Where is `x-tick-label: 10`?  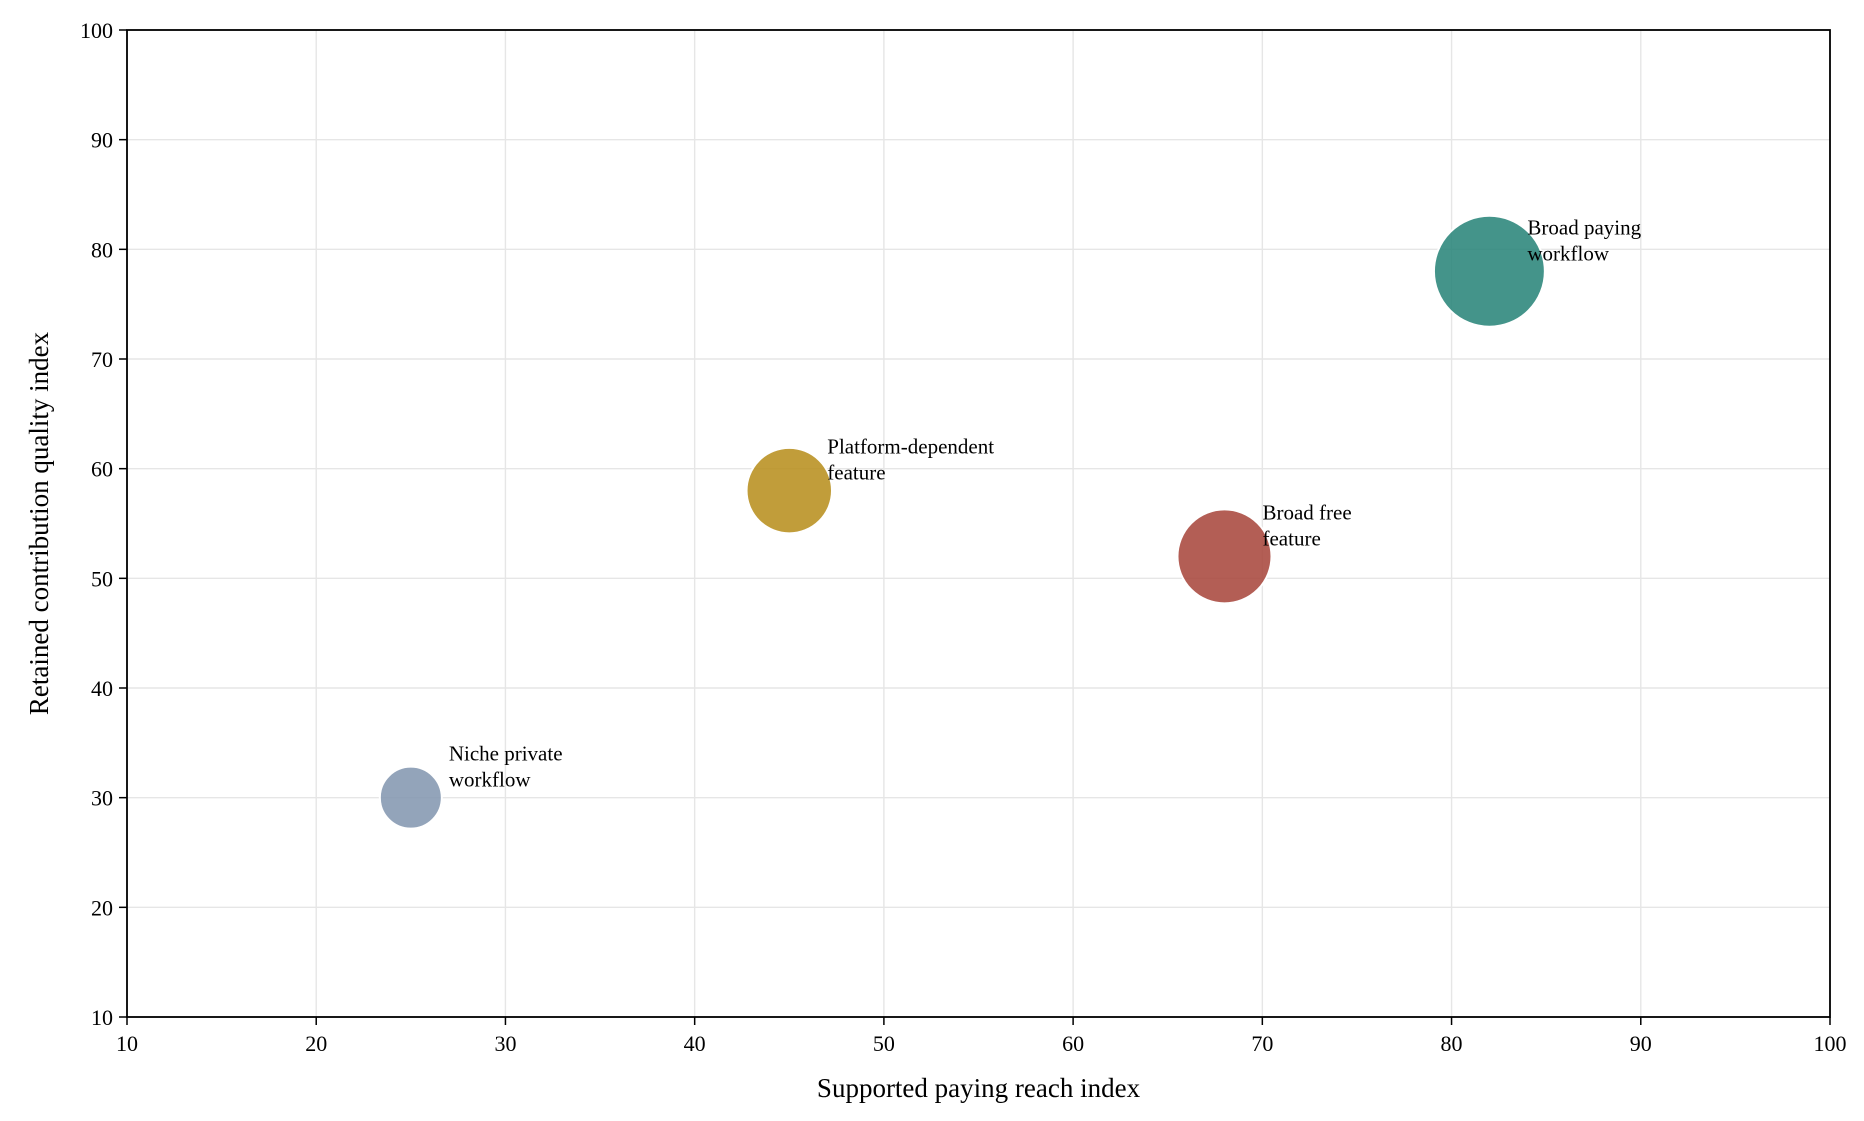 x-tick-label: 10 is located at coordinates (127, 1043).